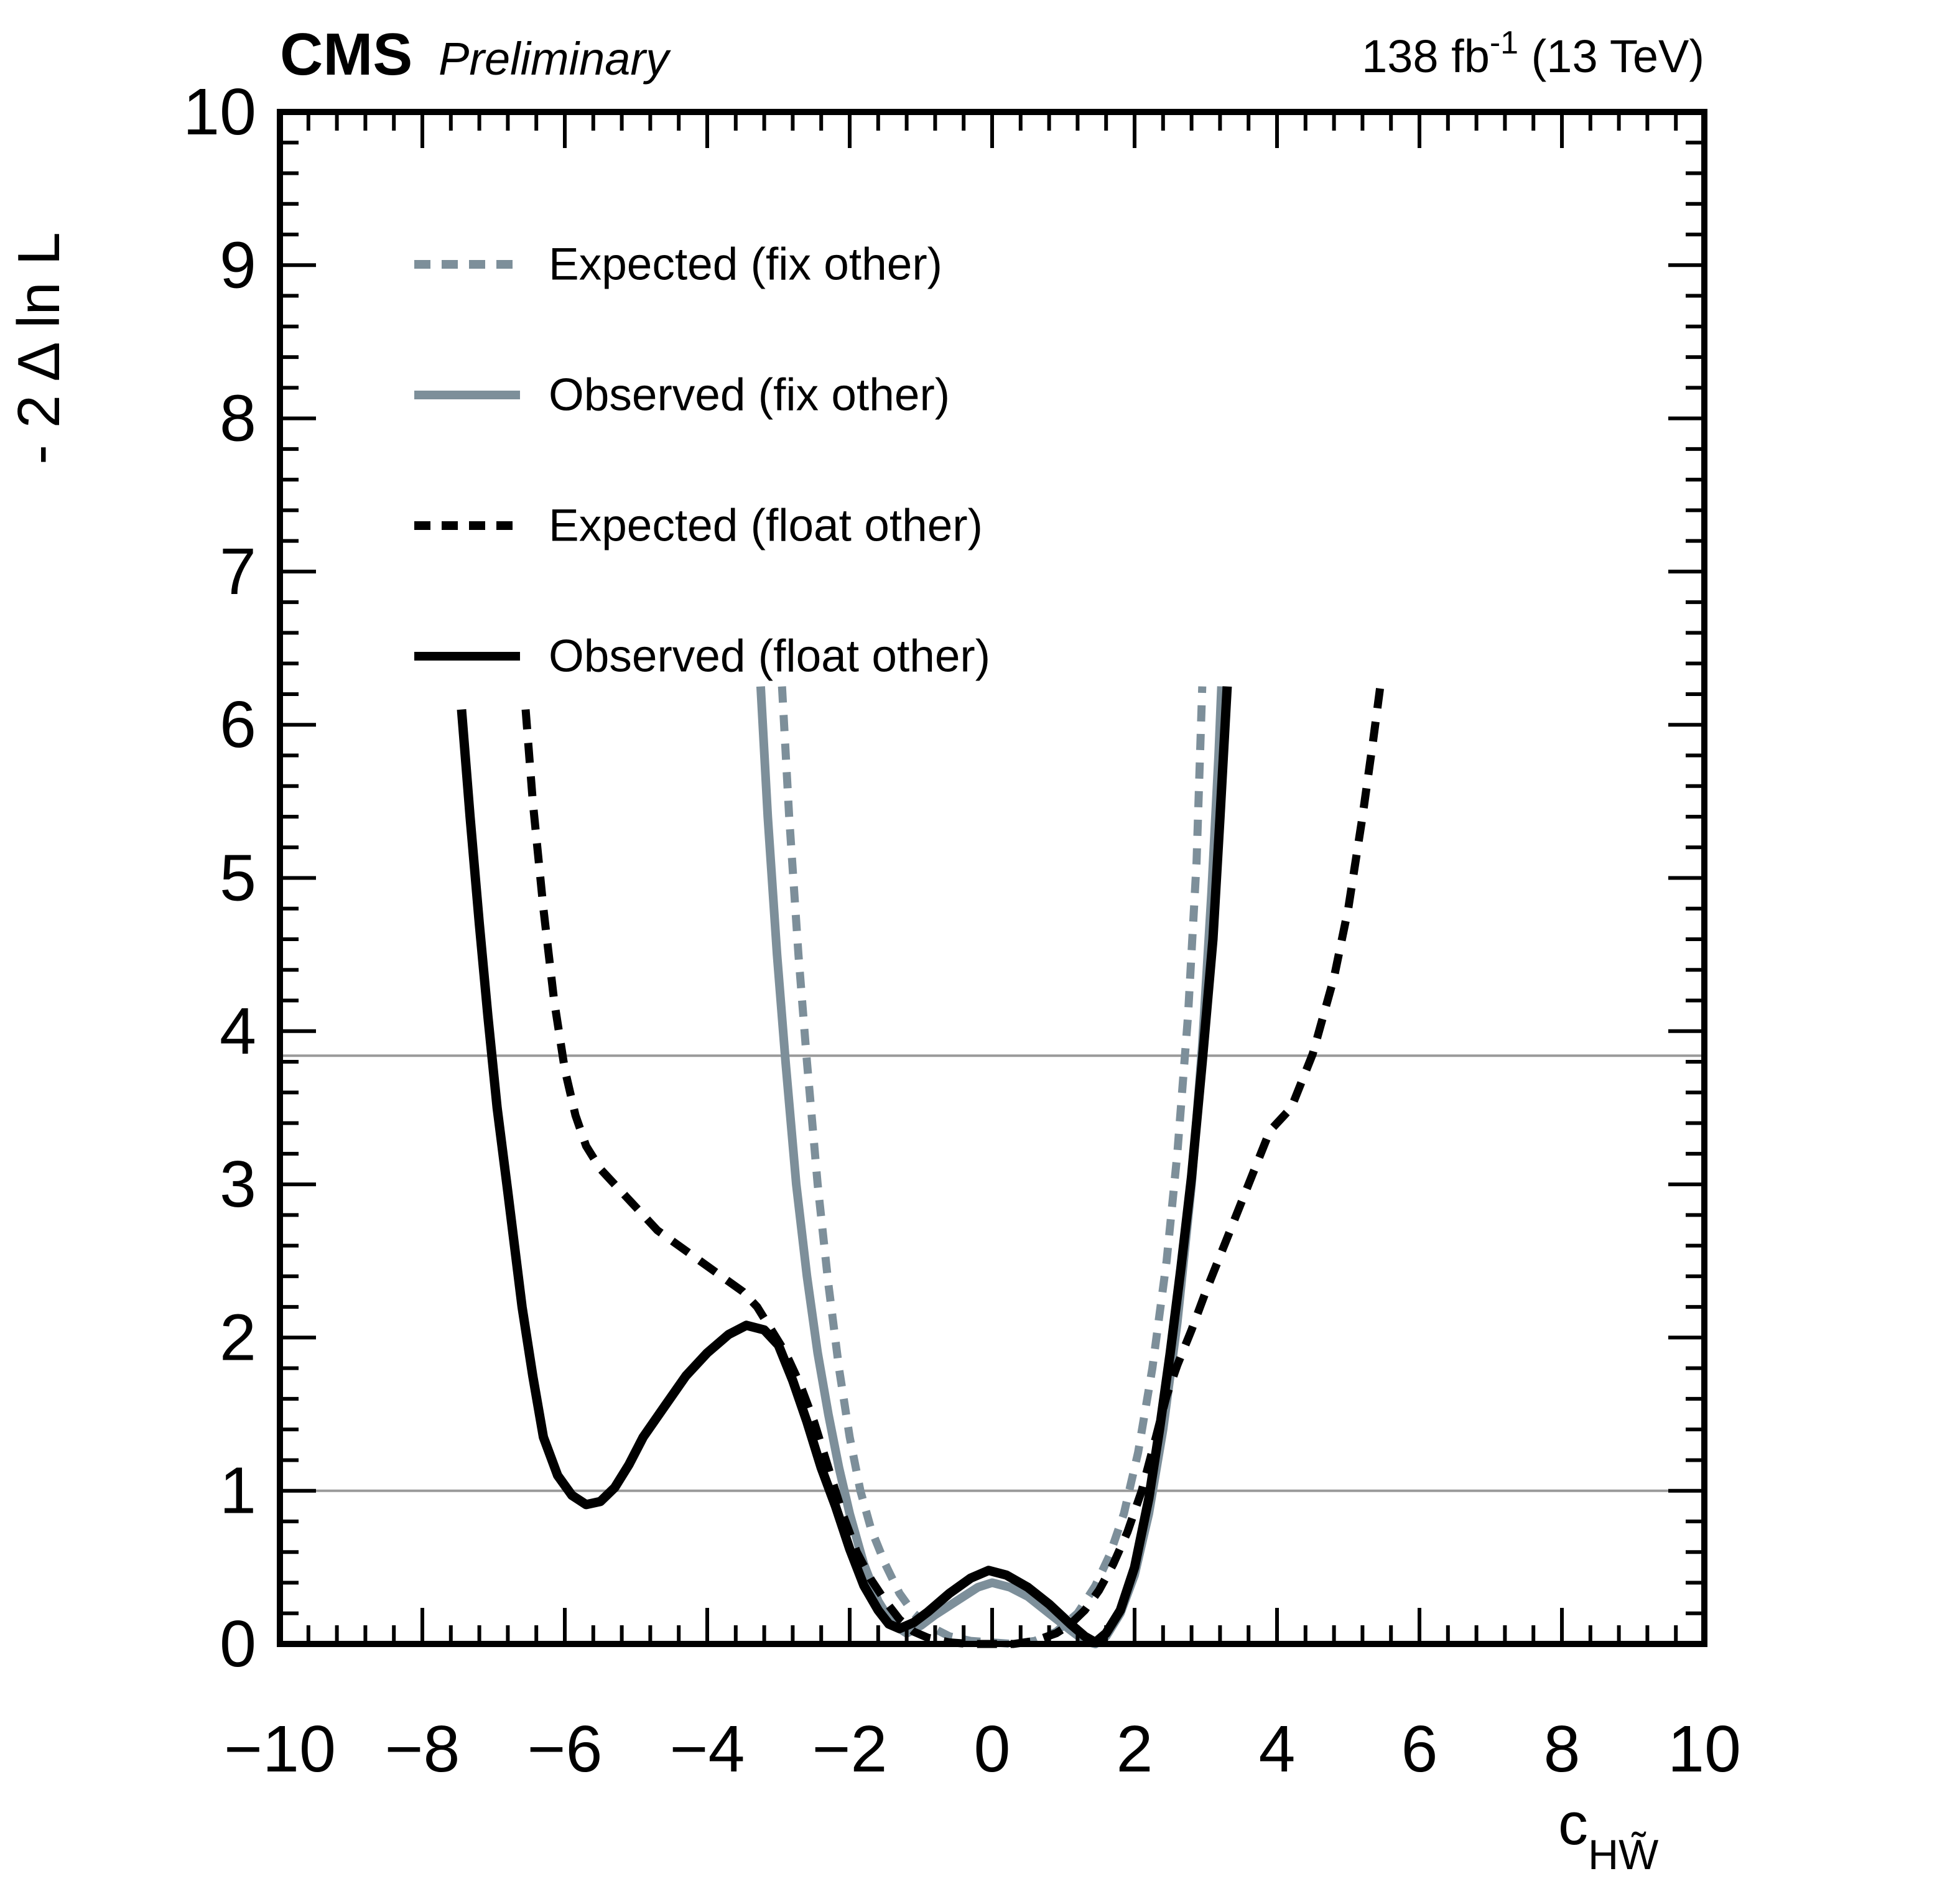  What do you see at coordinates (280, 1749) in the screenshot?
I see `x-tick-label: −10` at bounding box center [280, 1749].